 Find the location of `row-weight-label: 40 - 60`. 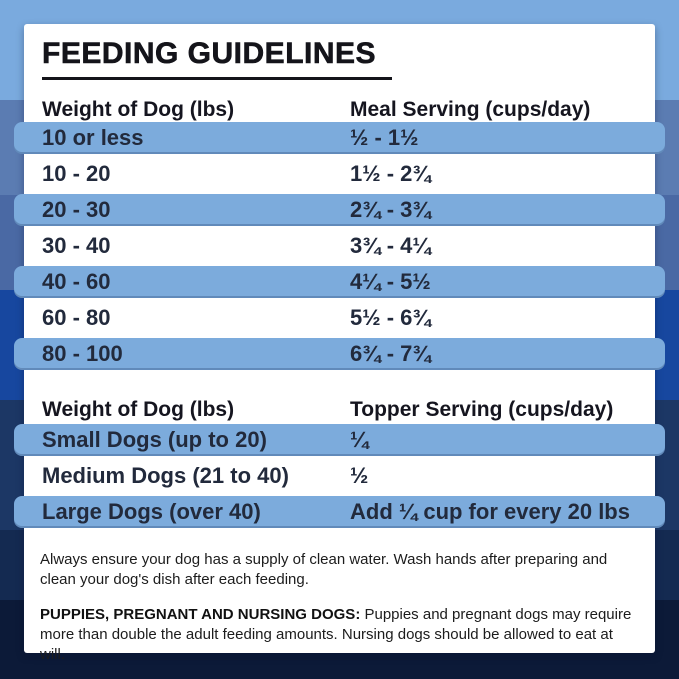

row-weight-label: 40 - 60 is located at coordinates (76, 281).